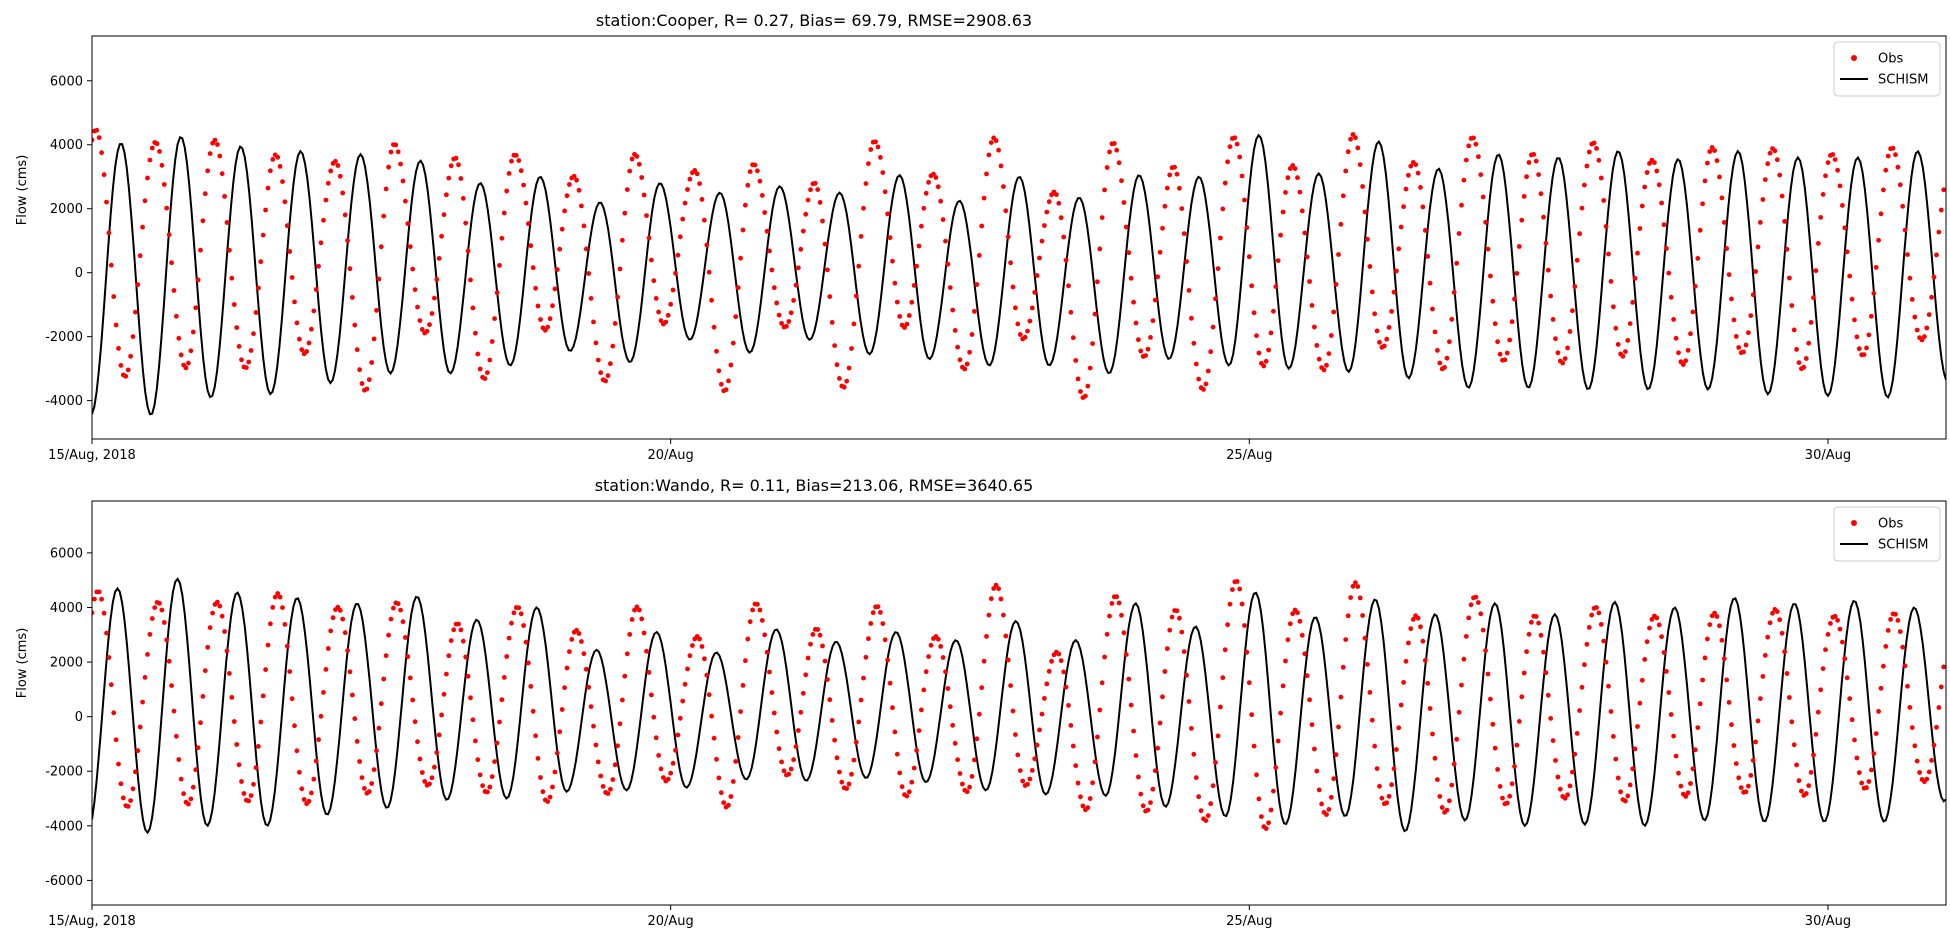 Image resolution: width=1950 pixels, height=940 pixels. Describe the element at coordinates (92, 921) in the screenshot. I see `wando-xtick-label: 15/Aug, 2018` at that location.